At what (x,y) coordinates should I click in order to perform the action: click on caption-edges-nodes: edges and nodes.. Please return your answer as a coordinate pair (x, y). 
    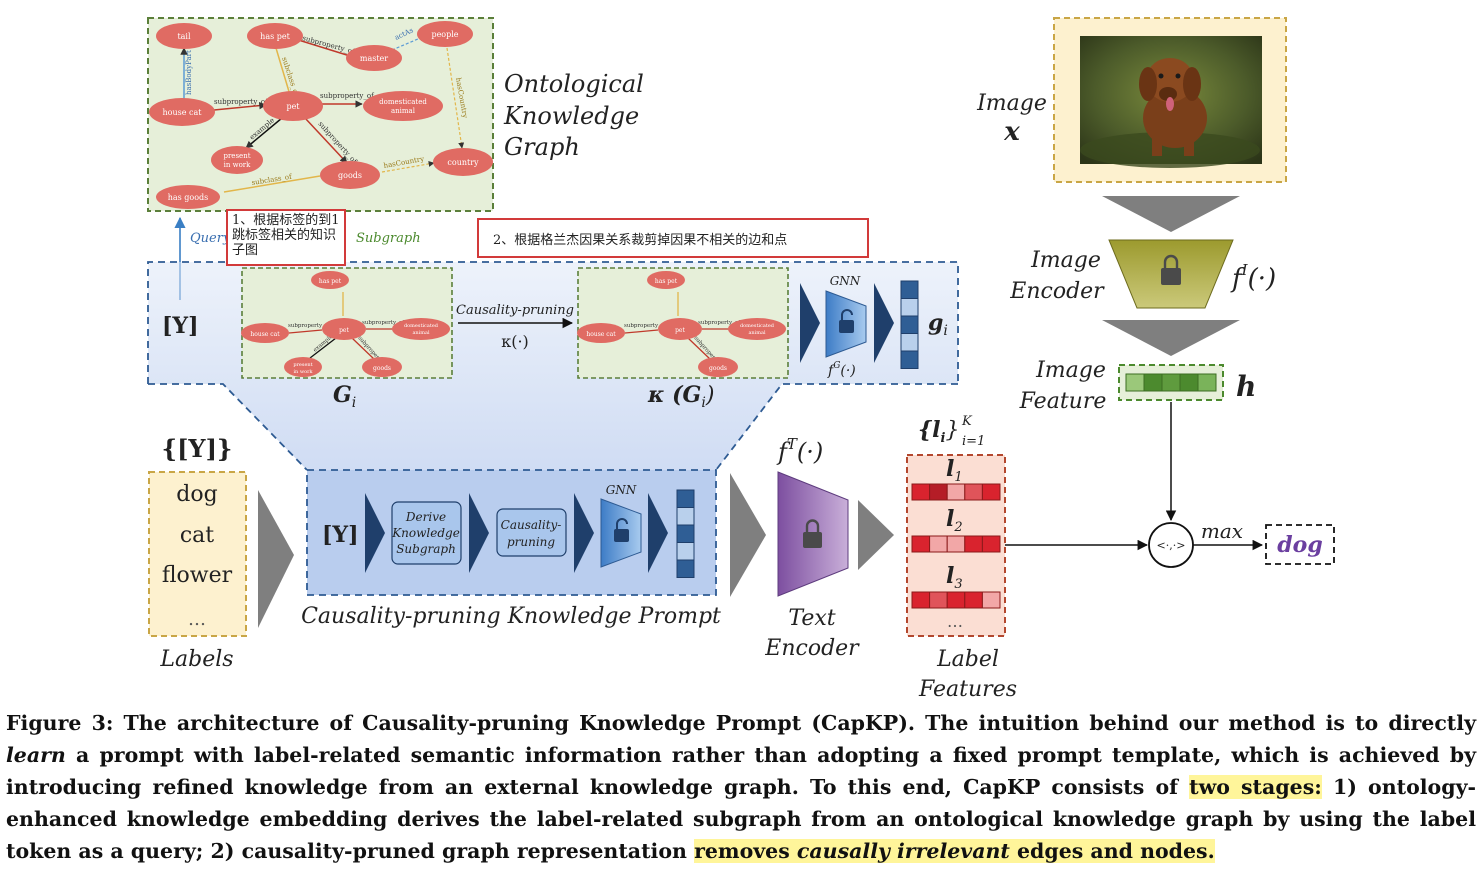
    Looking at the image, I should click on (1112, 851).